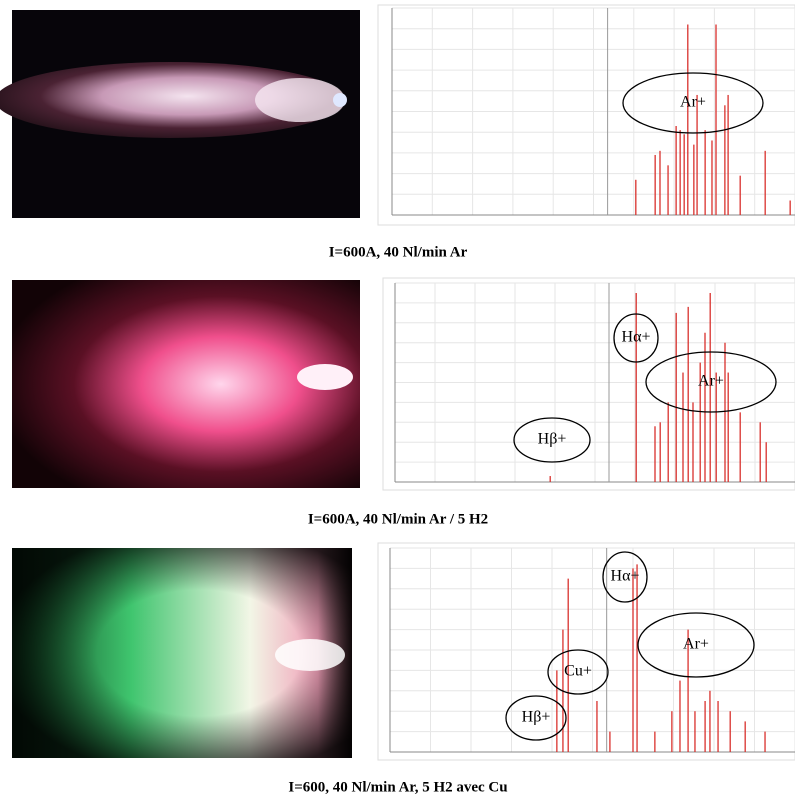 This screenshot has width=795, height=802. Describe the element at coordinates (397, 787) in the screenshot. I see `caption: I=600, 40 Nl/min Ar, 5 H2 avec Cu` at that location.